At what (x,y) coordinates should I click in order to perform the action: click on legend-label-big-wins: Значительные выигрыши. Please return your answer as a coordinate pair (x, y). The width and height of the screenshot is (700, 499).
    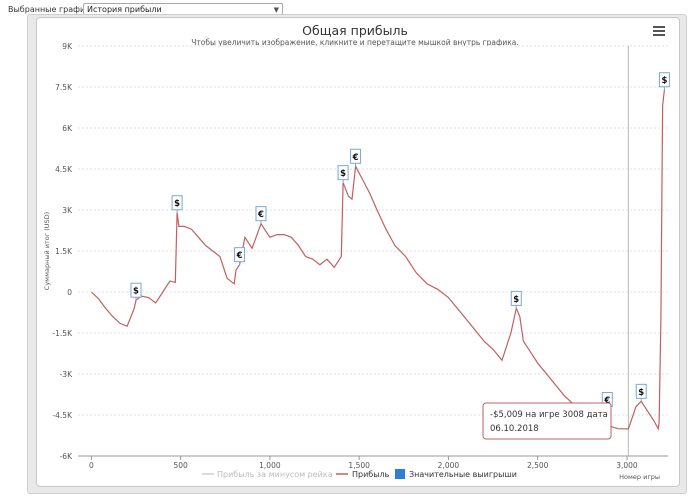
    Looking at the image, I should click on (463, 474).